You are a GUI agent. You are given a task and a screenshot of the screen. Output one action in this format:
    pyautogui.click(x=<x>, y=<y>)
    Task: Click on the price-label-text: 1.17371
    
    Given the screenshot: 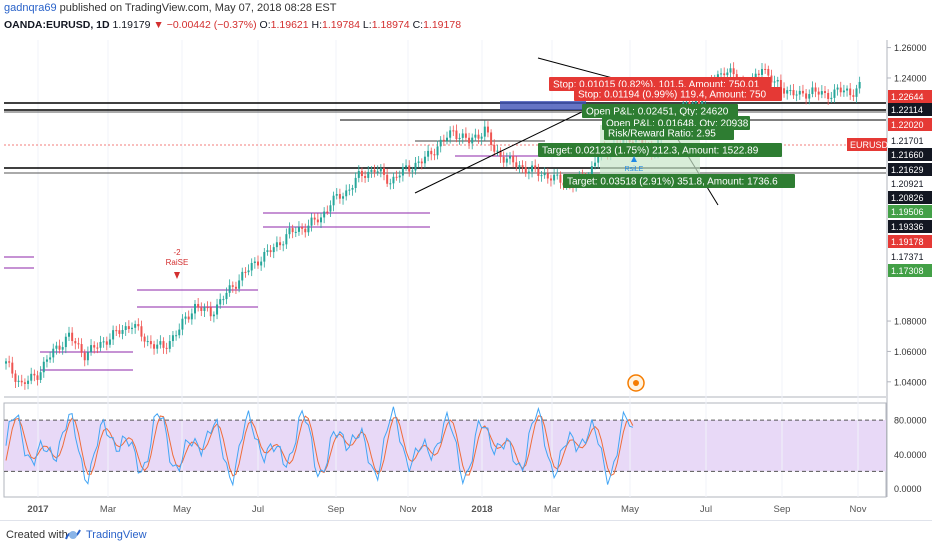 What is the action you would take?
    pyautogui.click(x=907, y=257)
    